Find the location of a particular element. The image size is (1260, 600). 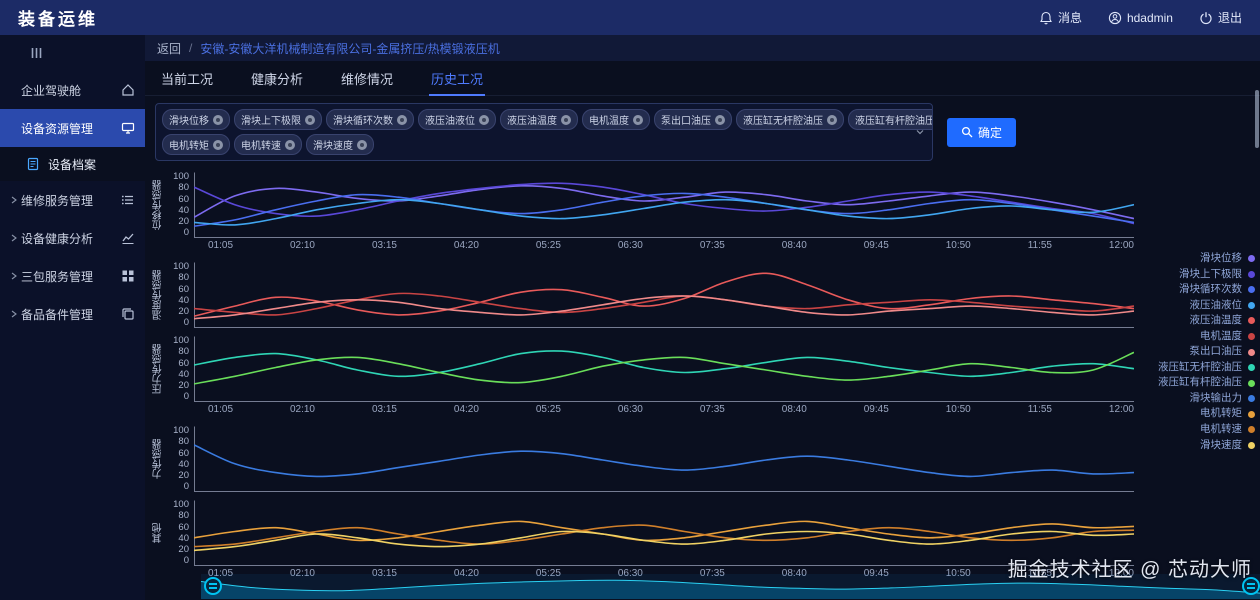

x-tick-label: 01:05 is located at coordinates (221, 573).